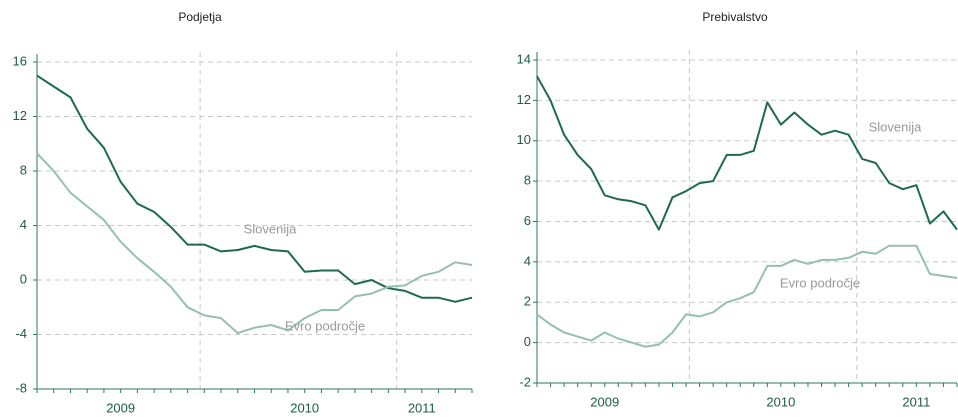 Image resolution: width=958 pixels, height=417 pixels. Describe the element at coordinates (21, 387) in the screenshot. I see `y-tick-label: -8` at that location.